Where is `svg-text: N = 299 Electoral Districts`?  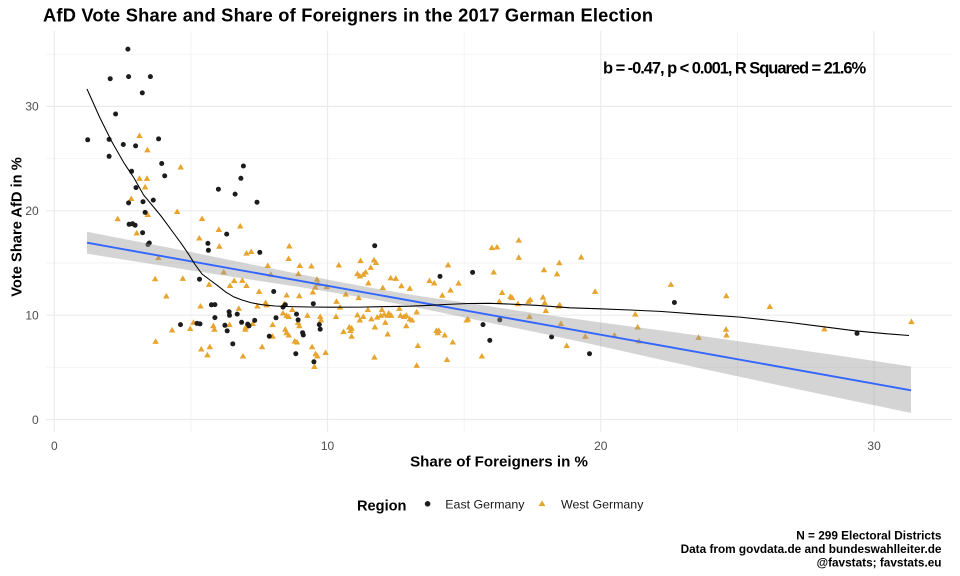 svg-text: N = 299 Electoral Districts is located at coordinates (869, 536).